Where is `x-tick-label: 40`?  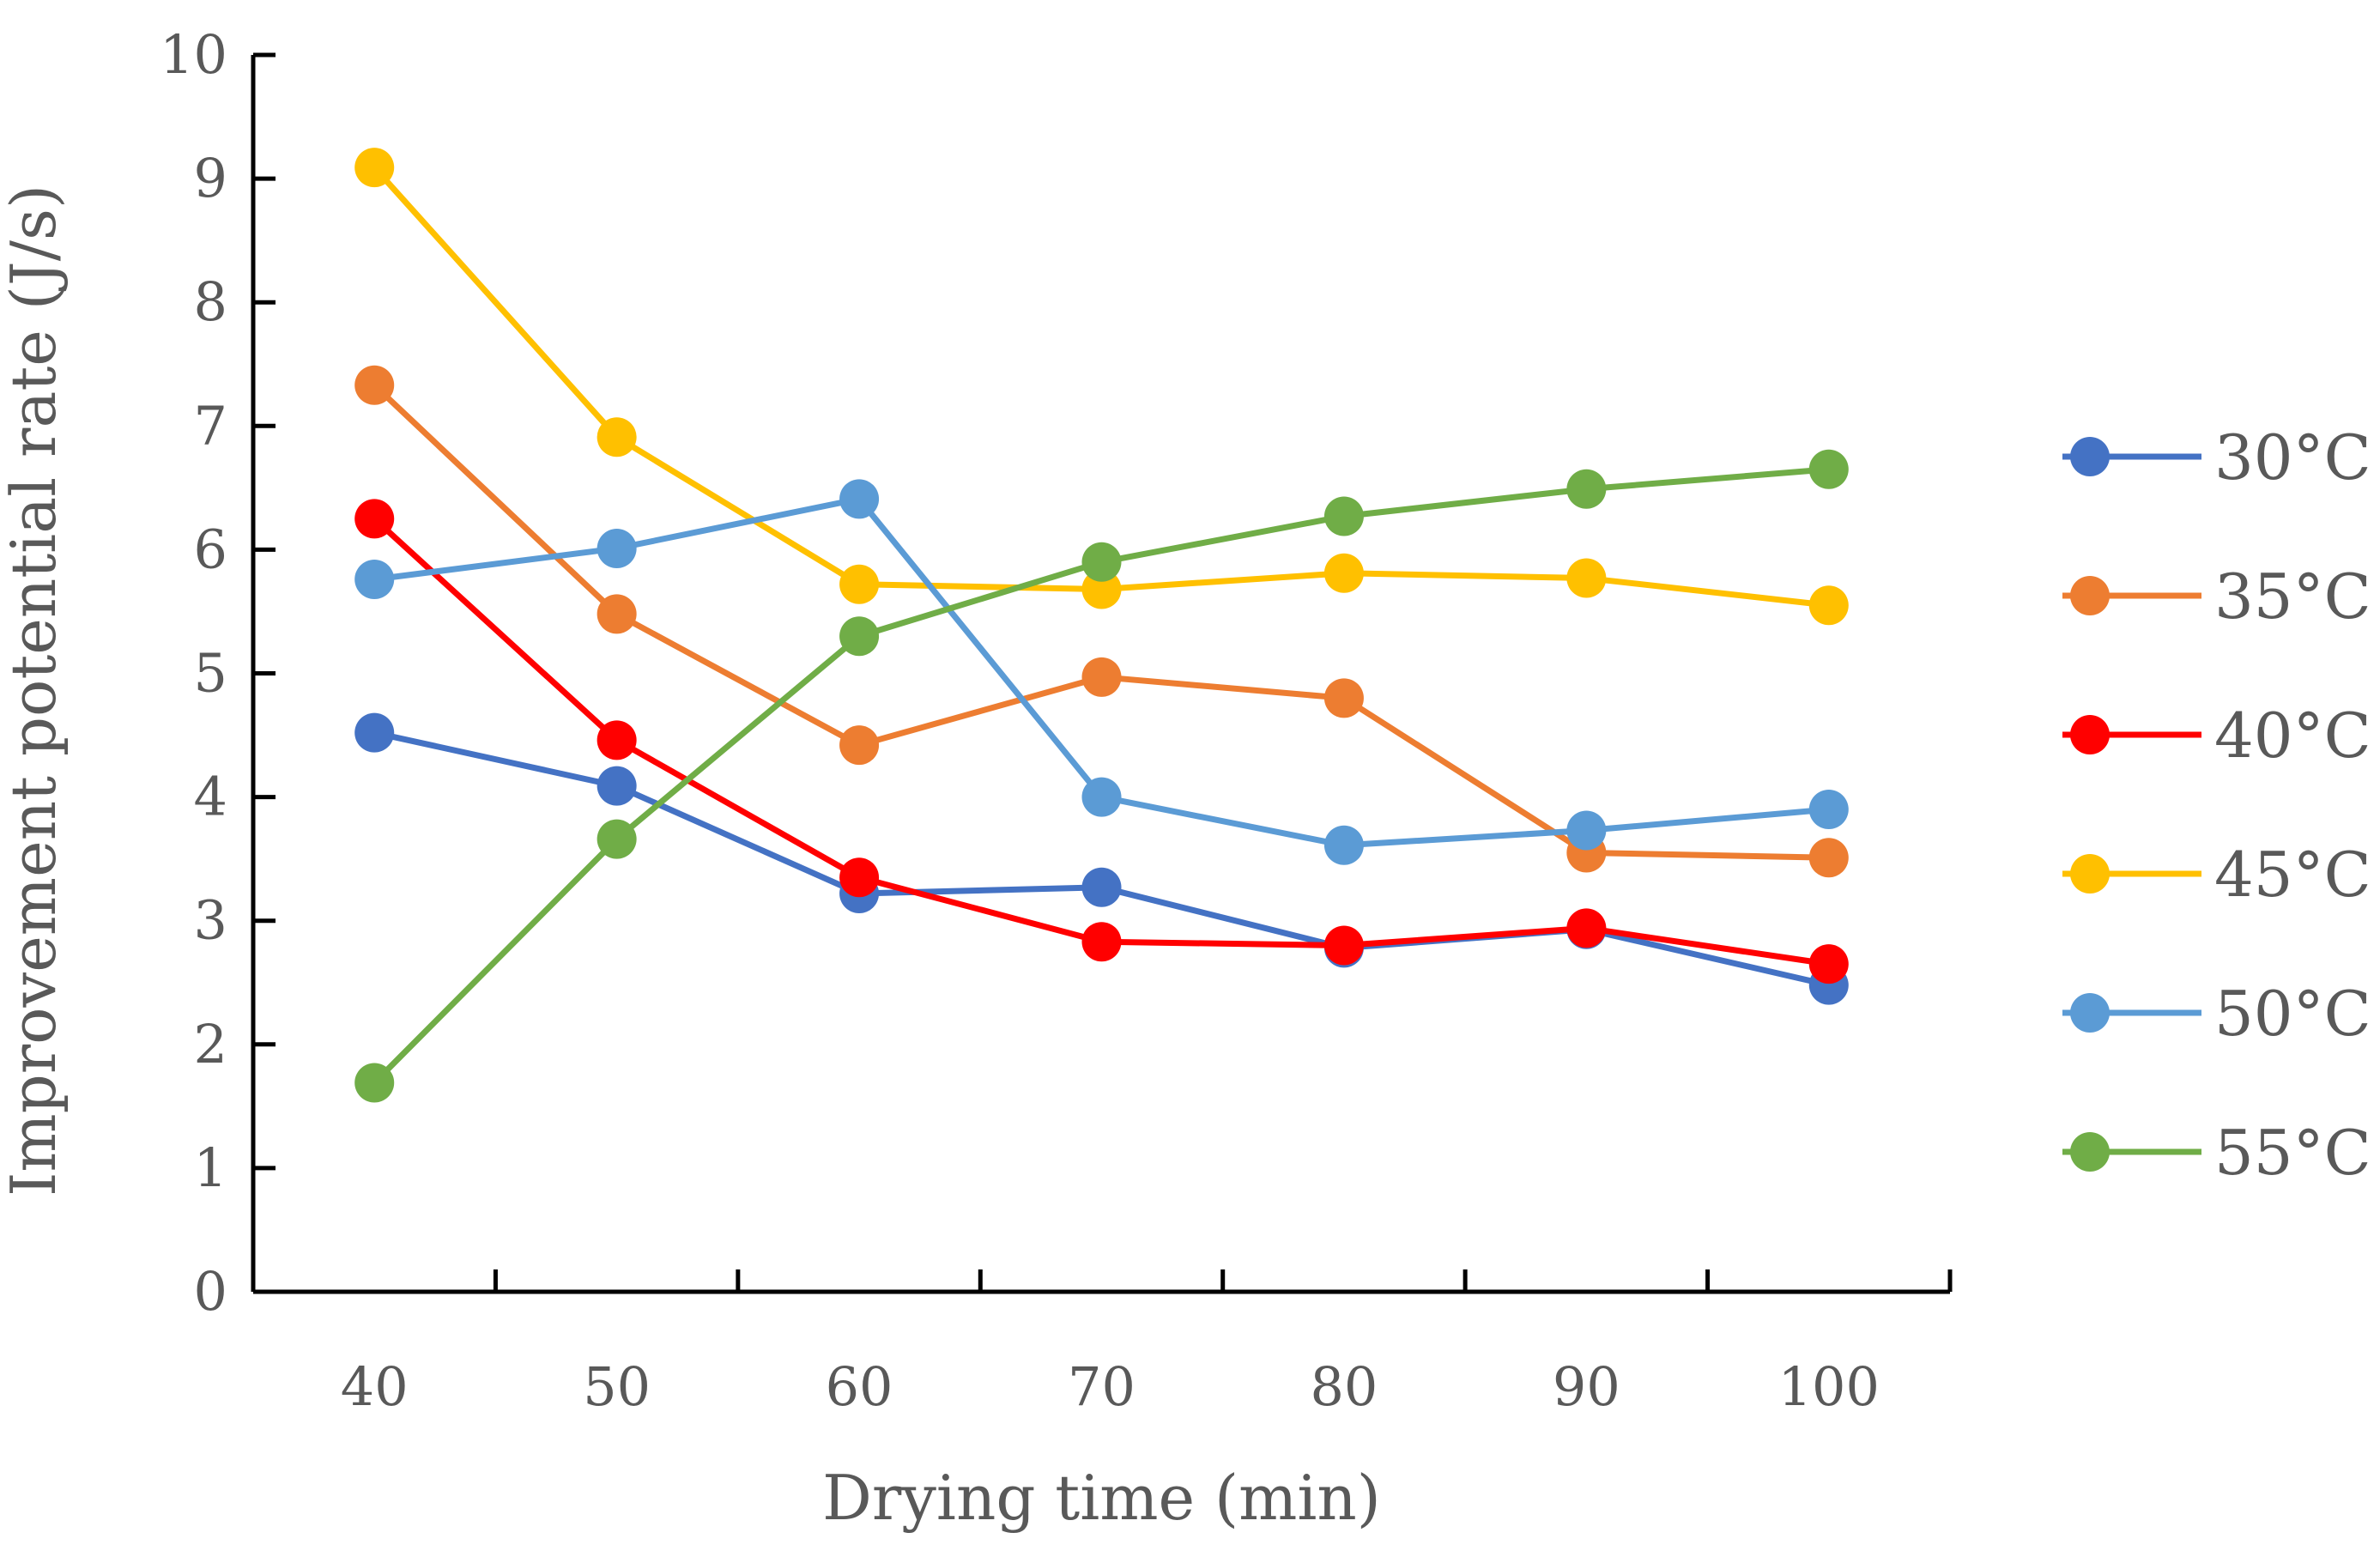
x-tick-label: 40 is located at coordinates (375, 1386).